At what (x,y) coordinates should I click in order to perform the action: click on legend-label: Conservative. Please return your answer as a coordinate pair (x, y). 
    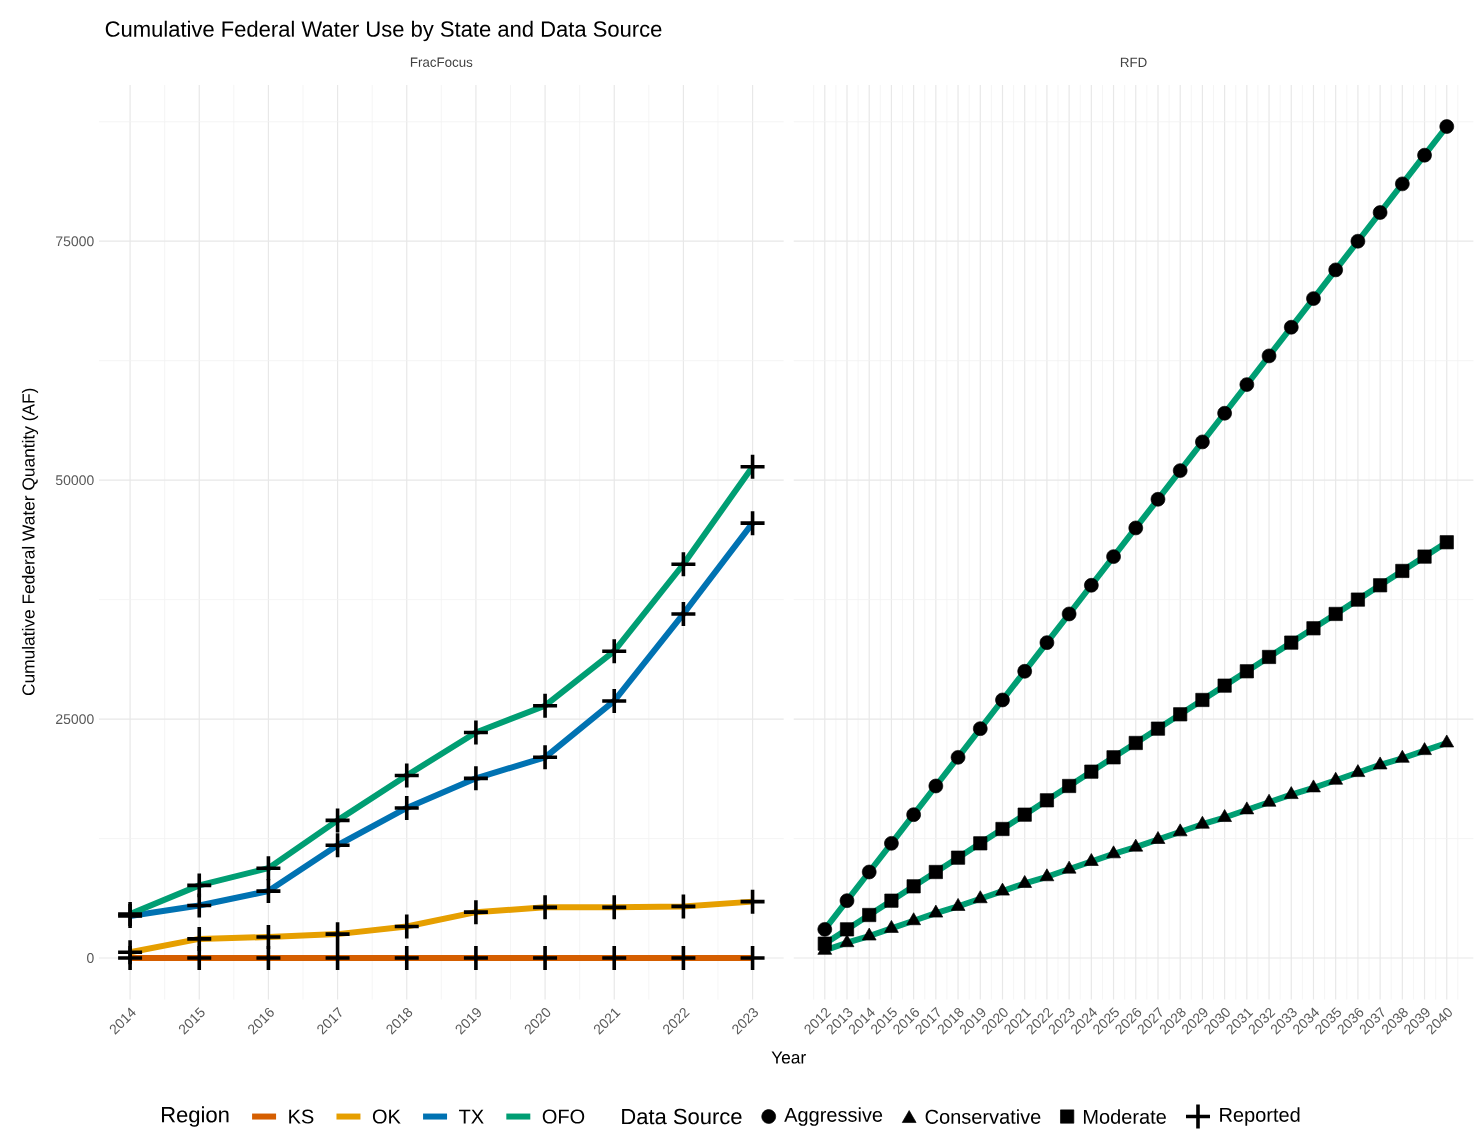
    Looking at the image, I should click on (983, 1117).